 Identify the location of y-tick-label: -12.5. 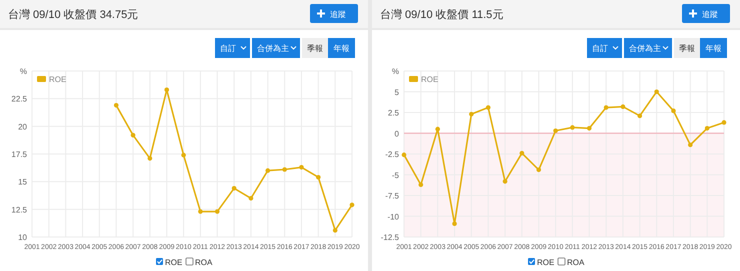
(390, 237).